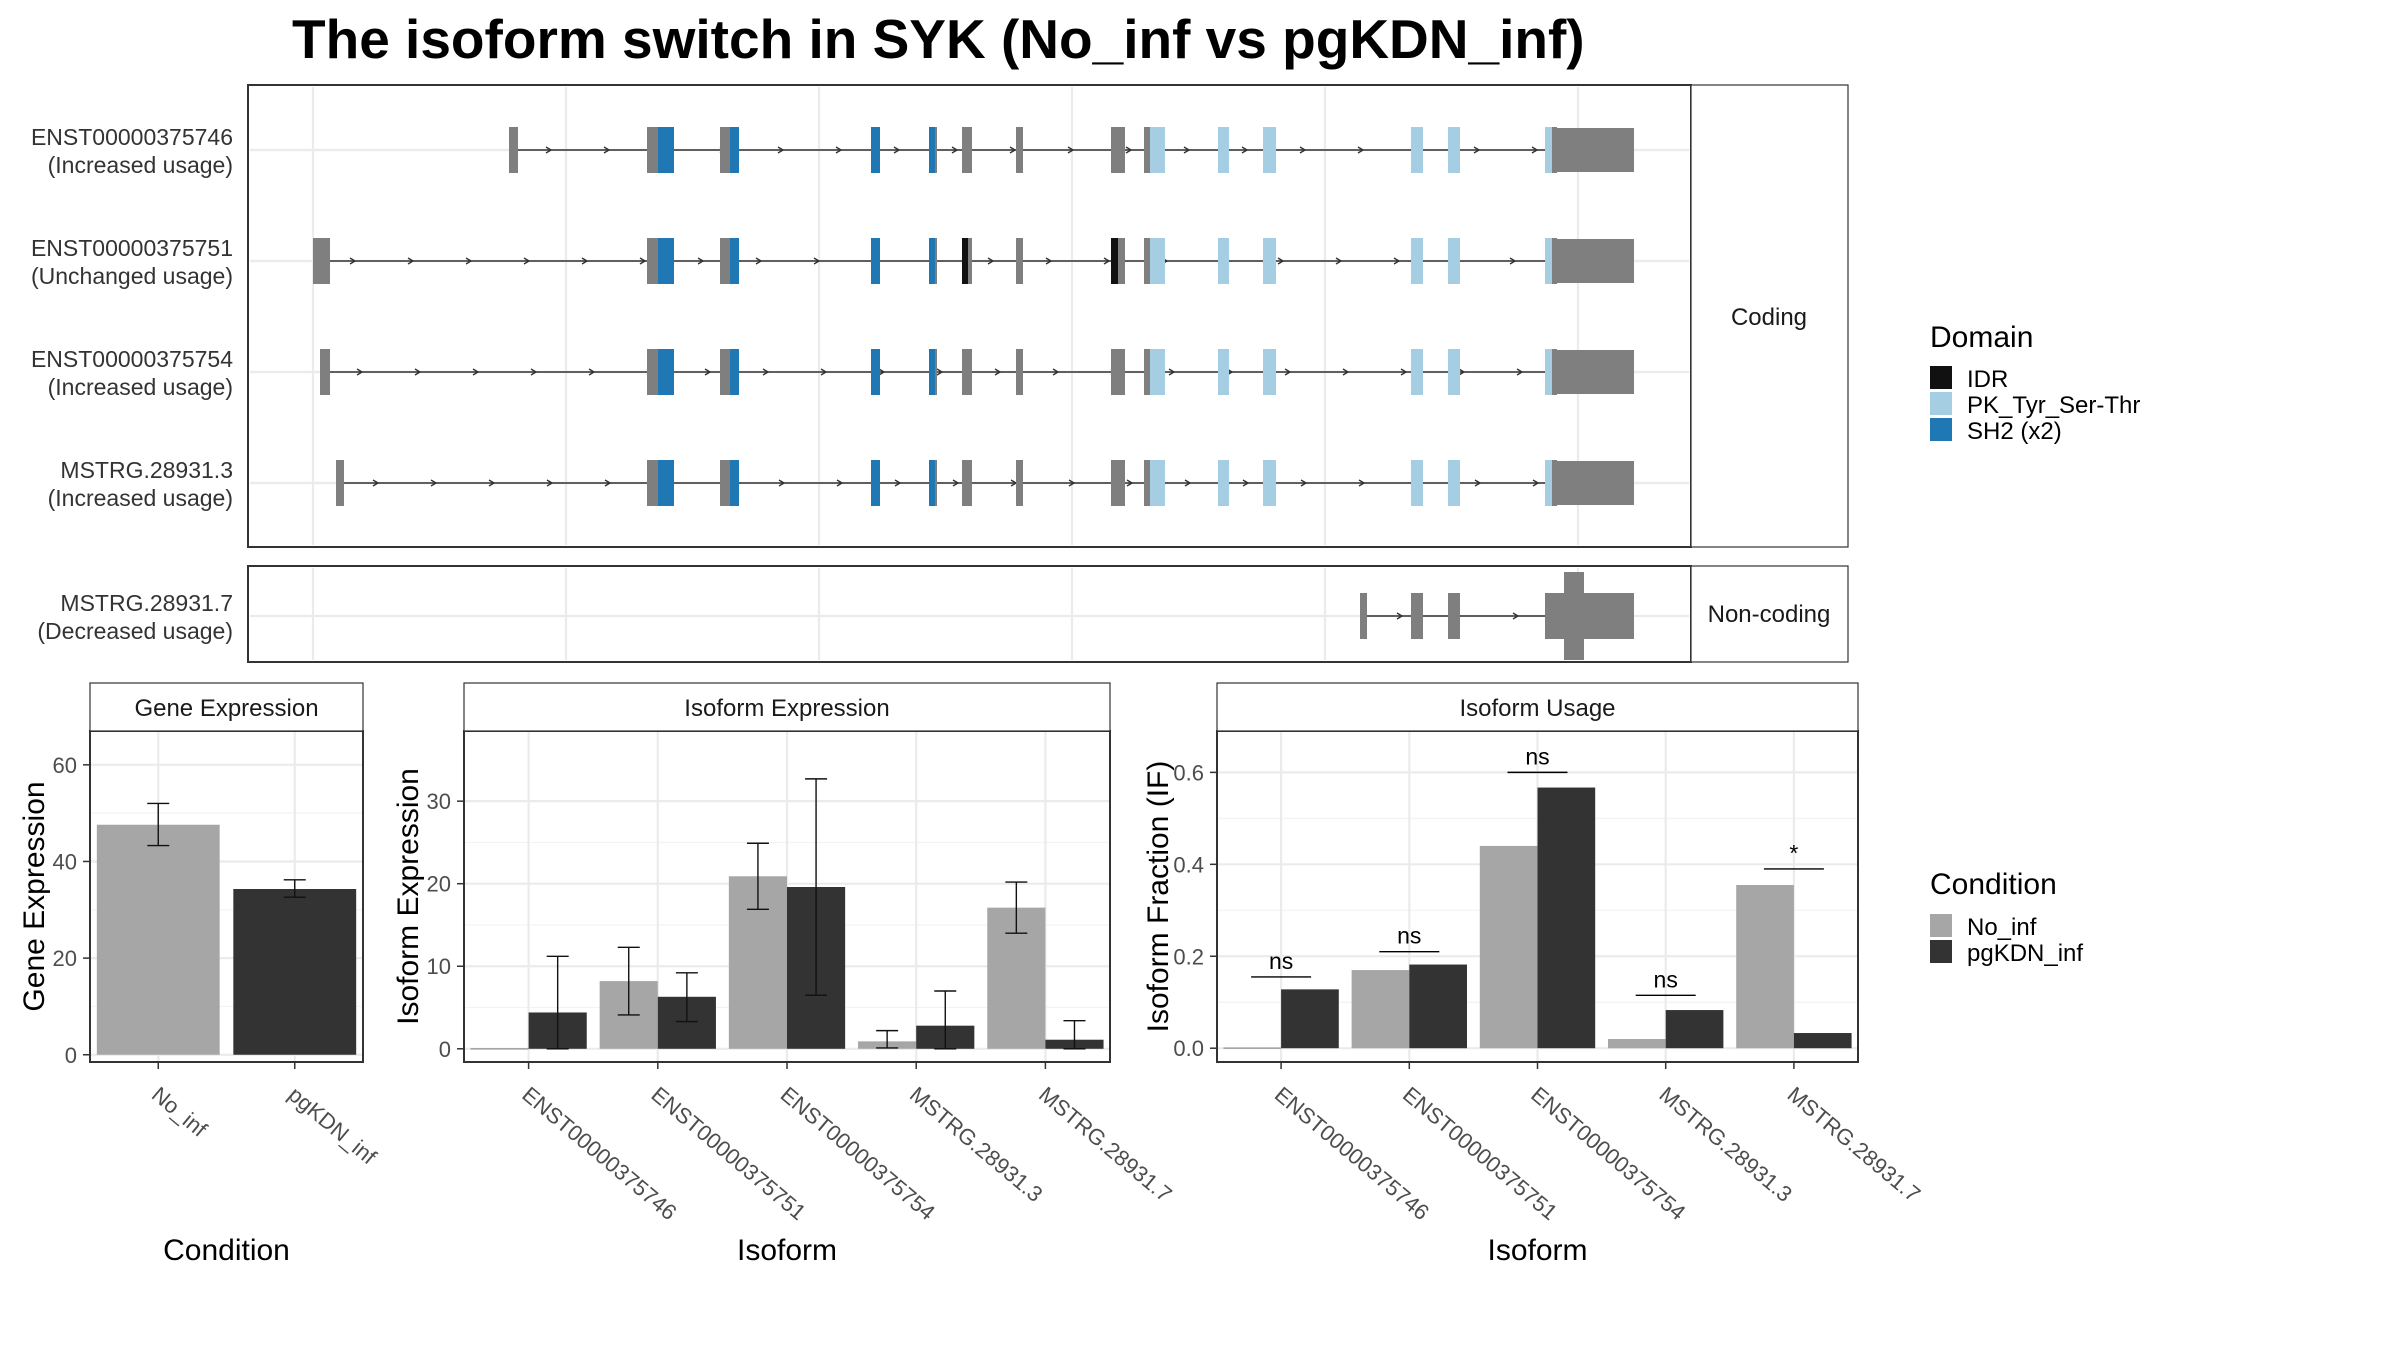 The height and width of the screenshot is (1350, 2400). I want to click on legend-label-pgkdn-inf: pgKDN_inf, so click(2025, 953).